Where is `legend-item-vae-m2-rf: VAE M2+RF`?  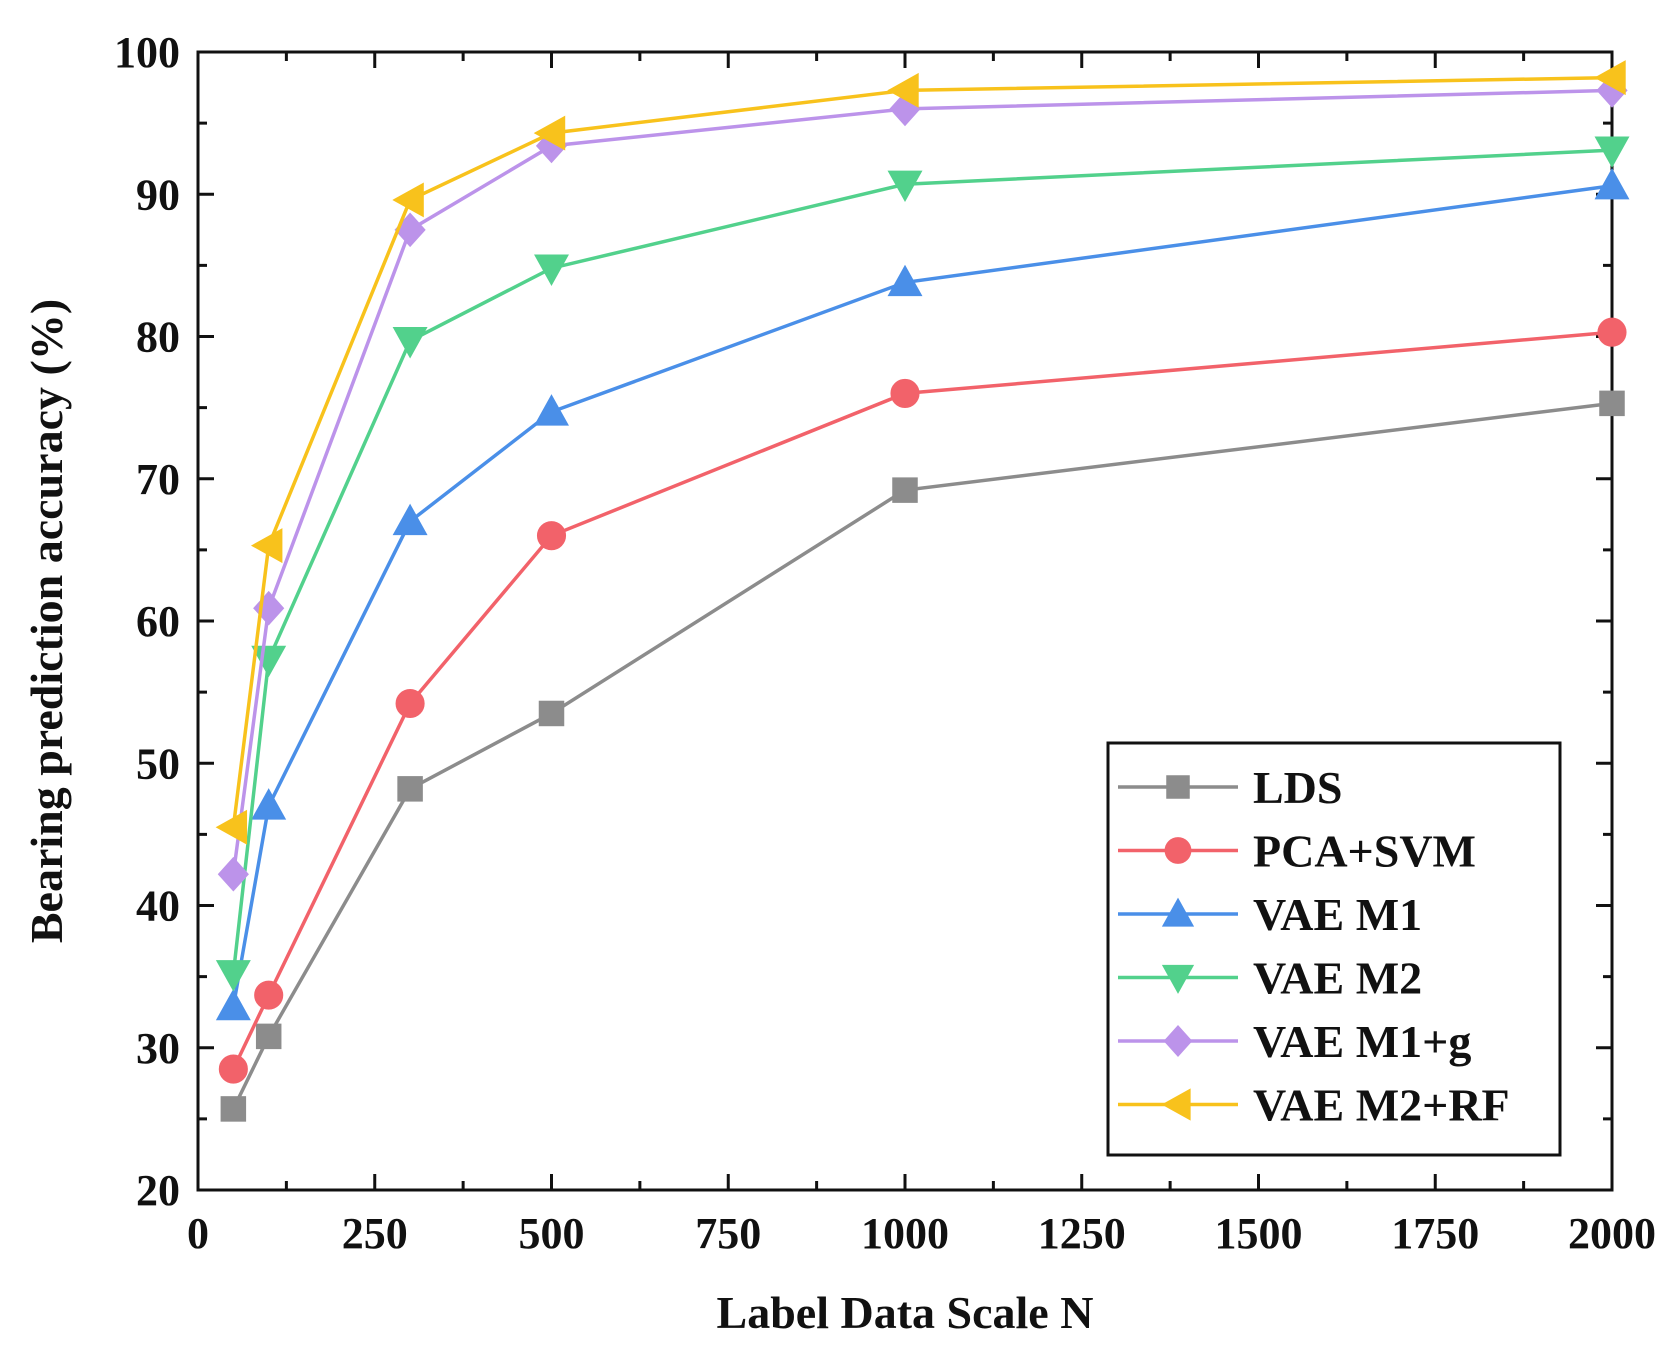 legend-item-vae-m2-rf: VAE M2+RF is located at coordinates (1314, 1105).